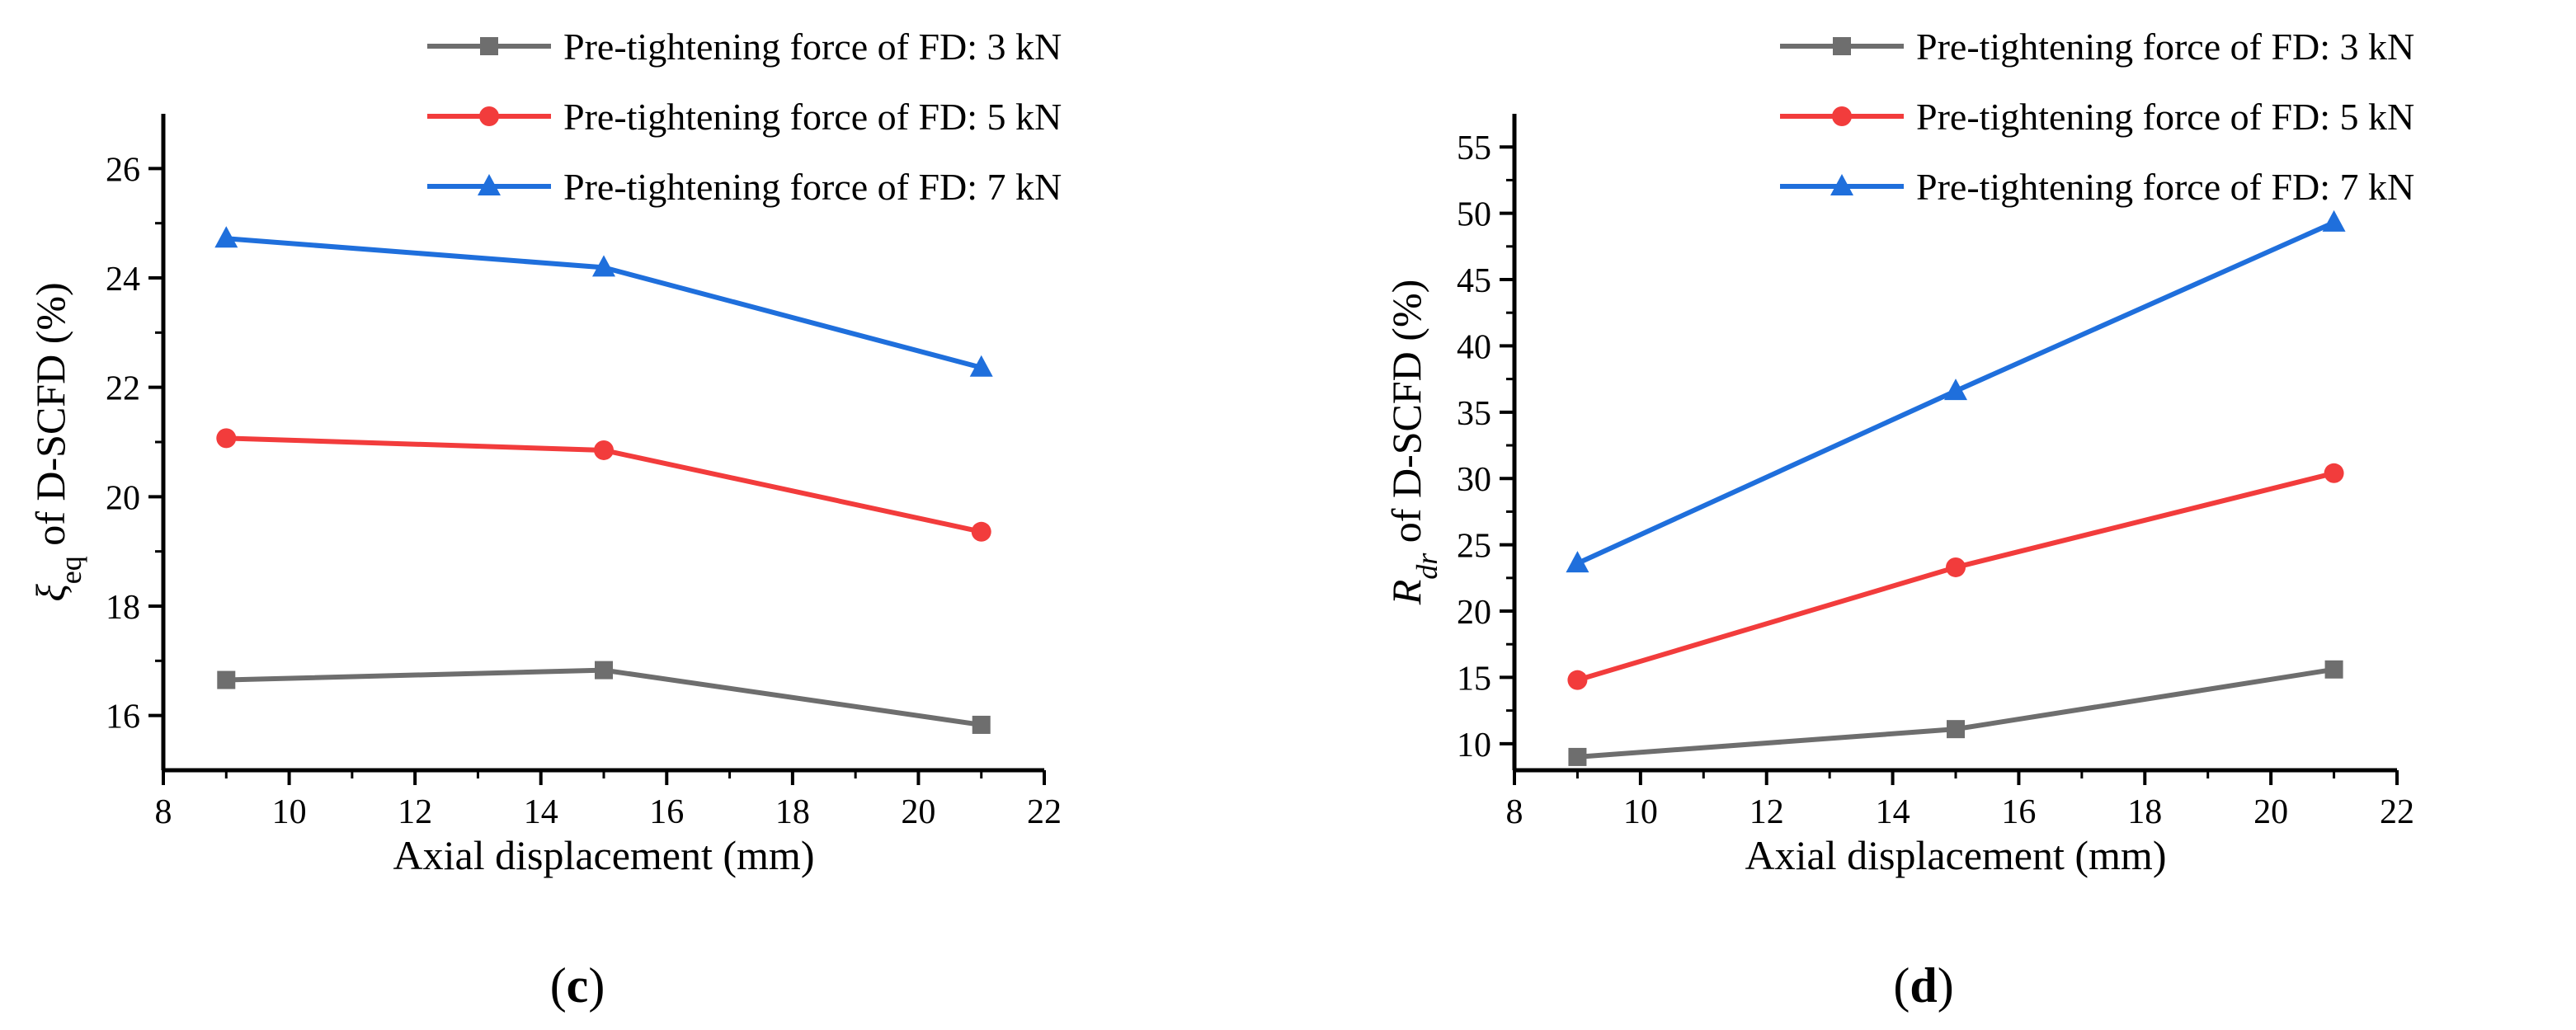  Describe the element at coordinates (123, 170) in the screenshot. I see `y-tick-label: 26` at that location.